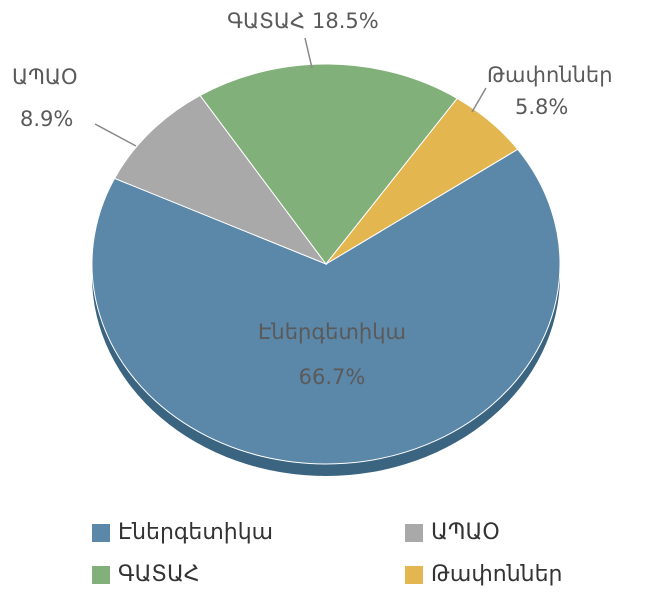 Image resolution: width=656 pixels, height=593 pixels. What do you see at coordinates (195, 532) in the screenshot?
I see `legend-label: Էներգետիկա` at bounding box center [195, 532].